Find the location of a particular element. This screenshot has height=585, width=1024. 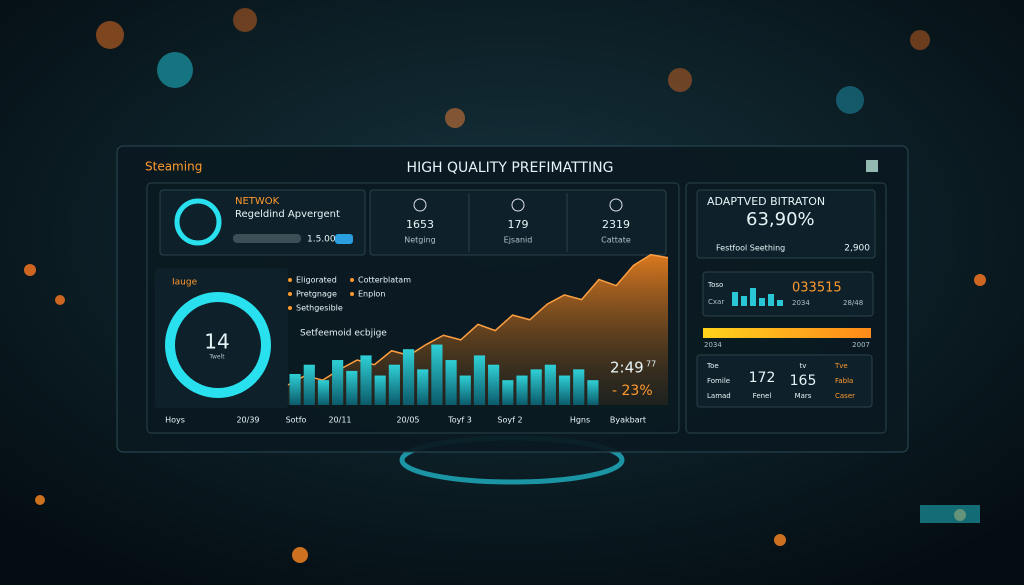

right-section is located at coordinates (786, 308).